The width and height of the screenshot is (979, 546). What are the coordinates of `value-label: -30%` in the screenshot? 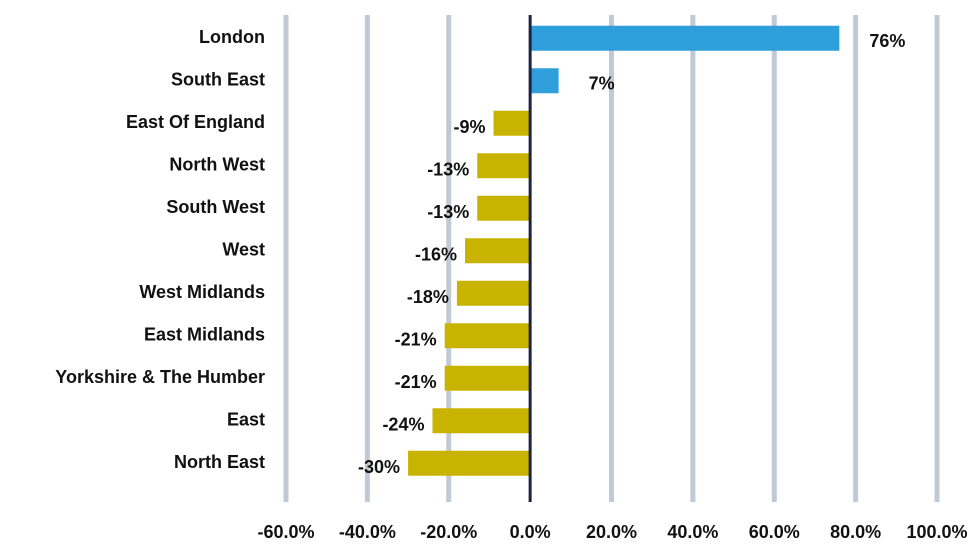 It's located at (379, 467).